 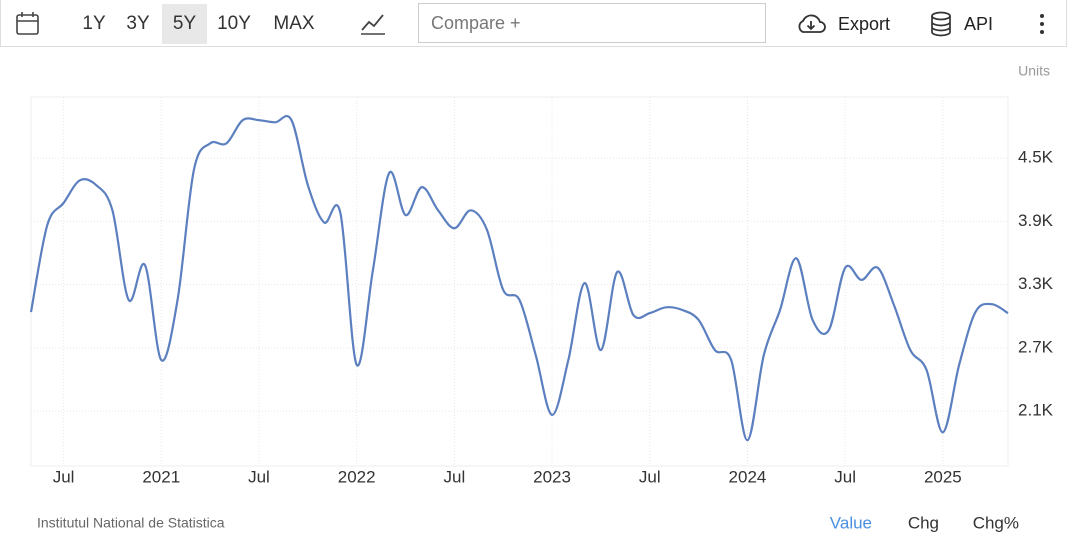 What do you see at coordinates (864, 24) in the screenshot?
I see `export-button: Export` at bounding box center [864, 24].